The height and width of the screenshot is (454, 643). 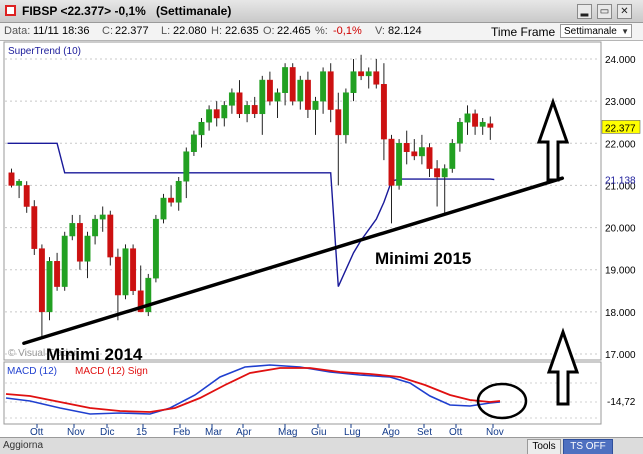 What do you see at coordinates (590, 31) in the screenshot?
I see `timeframe-value: Settimanale` at bounding box center [590, 31].